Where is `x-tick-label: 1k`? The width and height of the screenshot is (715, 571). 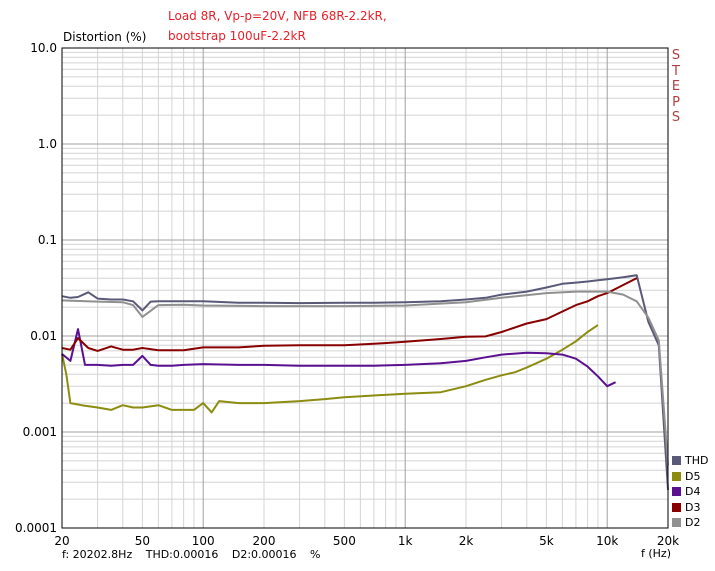 x-tick-label: 1k is located at coordinates (405, 541).